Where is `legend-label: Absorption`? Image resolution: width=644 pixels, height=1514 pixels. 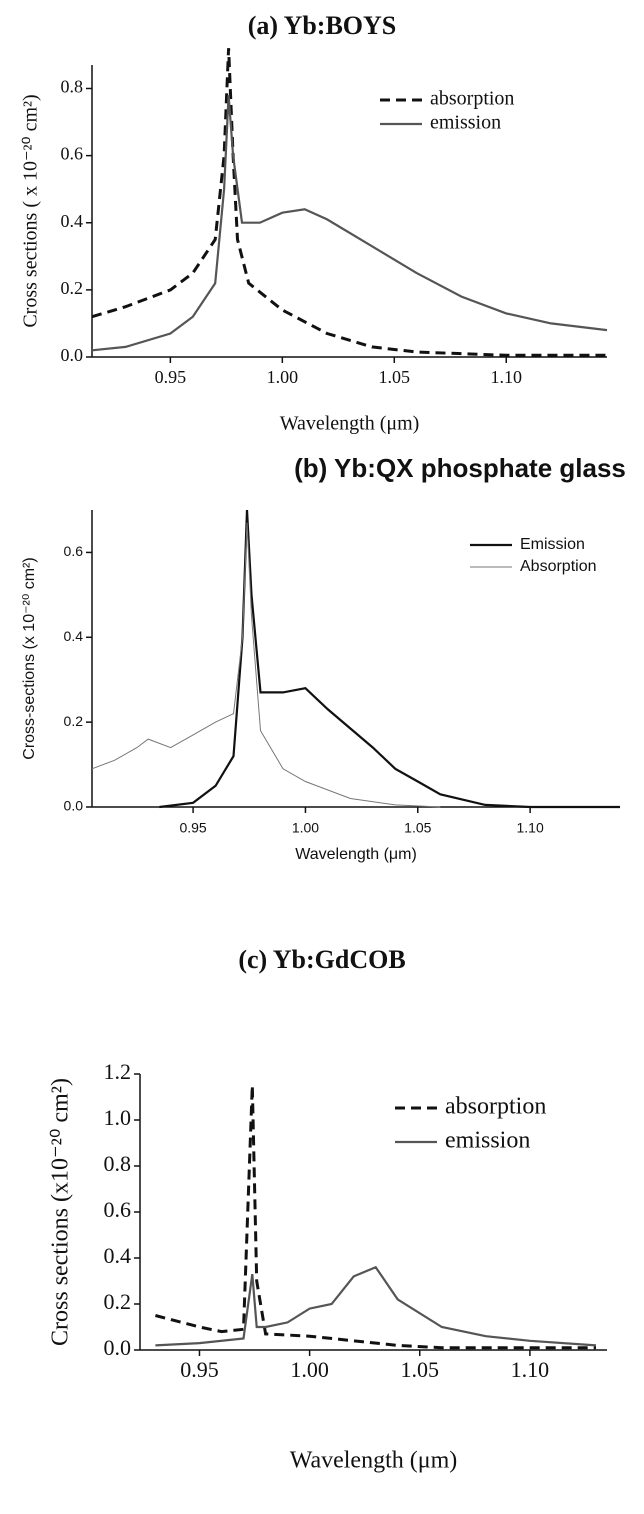 legend-label: Absorption is located at coordinates (558, 566).